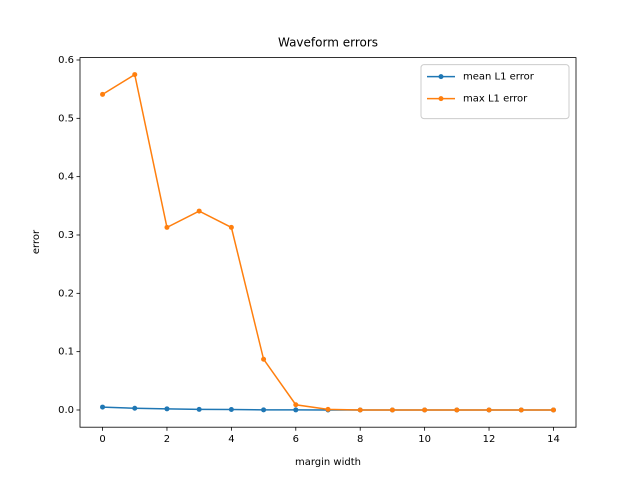  I want to click on y-tick-label: 0.1, so click(66, 352).